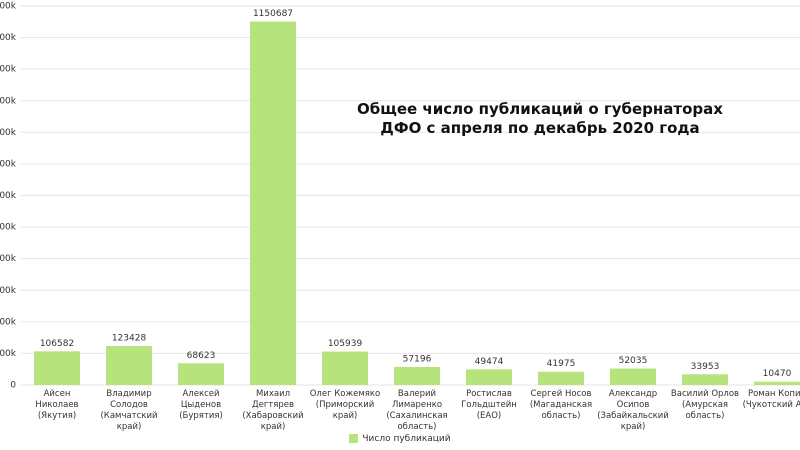 This screenshot has height=450, width=800. I want to click on value-label: 123428, so click(129, 339).